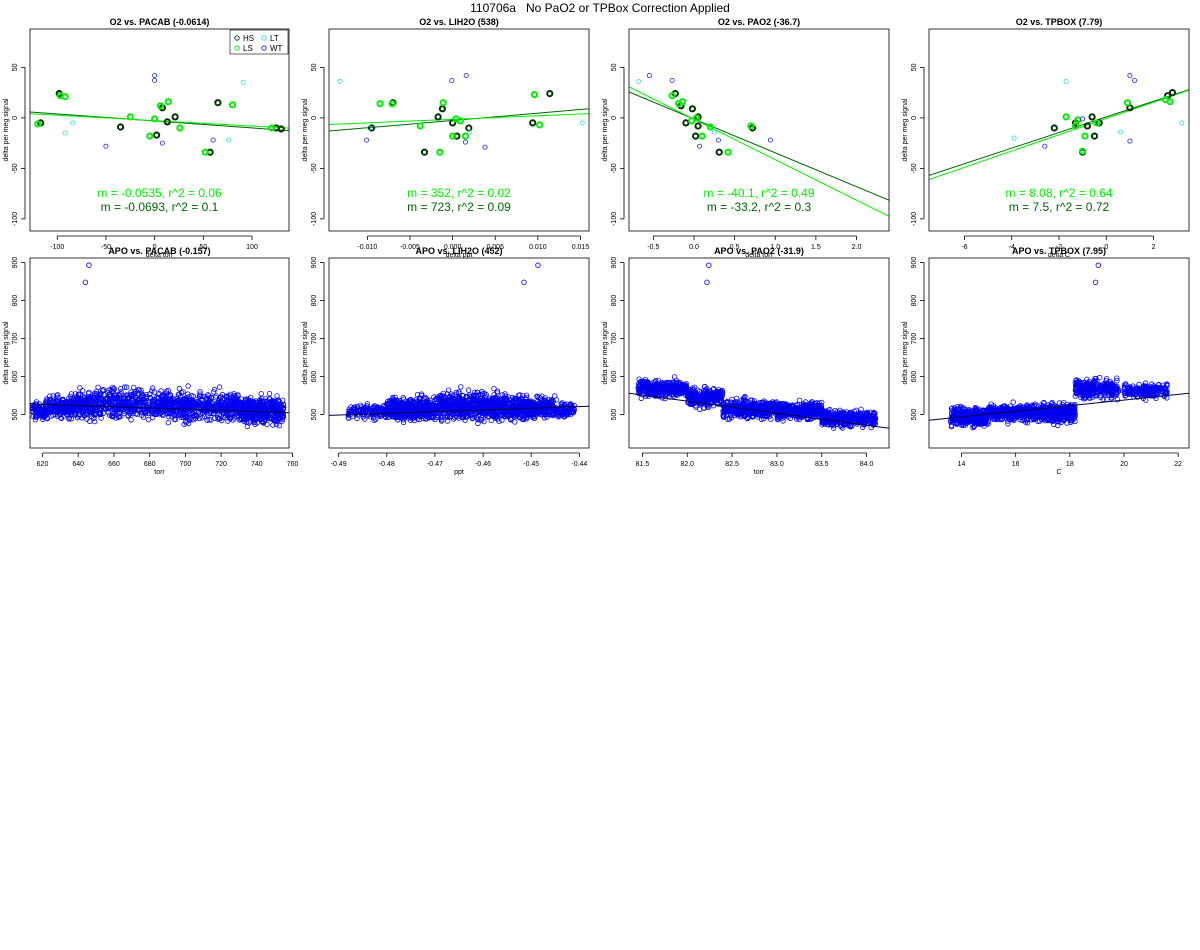 This screenshot has width=1200, height=950. Describe the element at coordinates (410, 247) in the screenshot. I see `x-tick-label: -0.005` at that location.